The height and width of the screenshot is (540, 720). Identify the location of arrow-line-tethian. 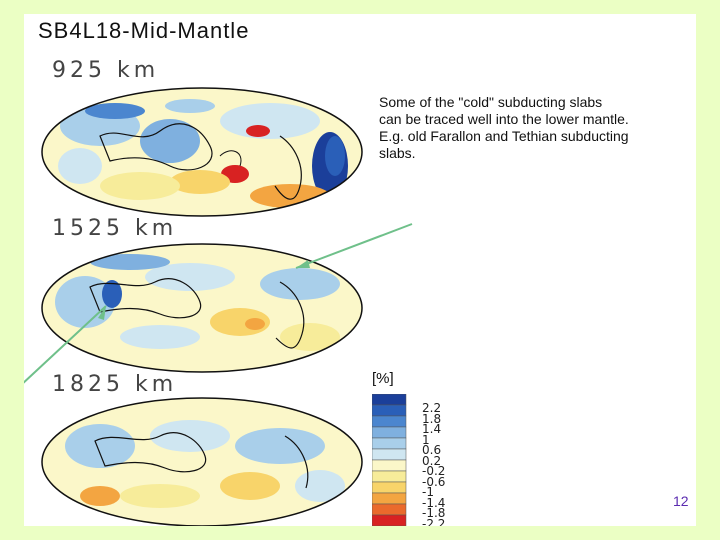
(65, 344).